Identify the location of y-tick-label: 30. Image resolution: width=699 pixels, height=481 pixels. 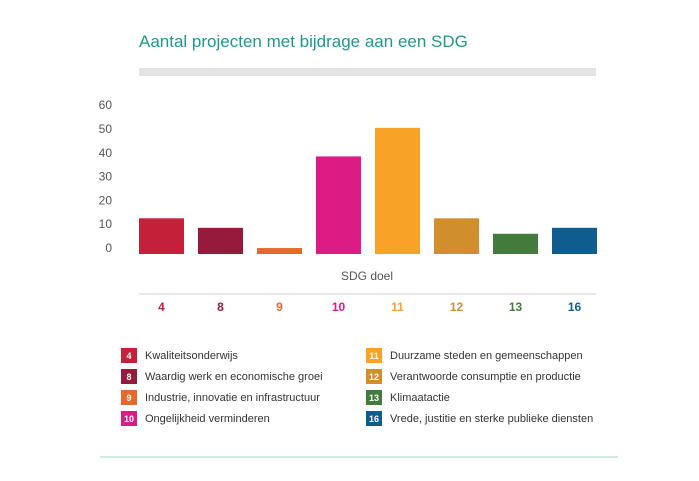
(106, 177).